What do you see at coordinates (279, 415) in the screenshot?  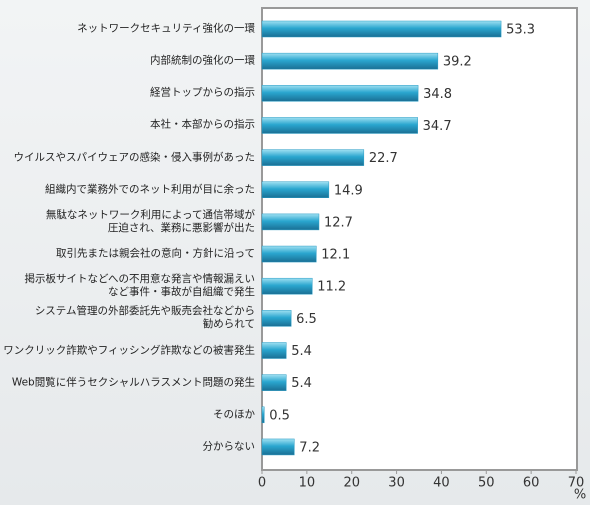 I see `value-label: 0.5` at bounding box center [279, 415].